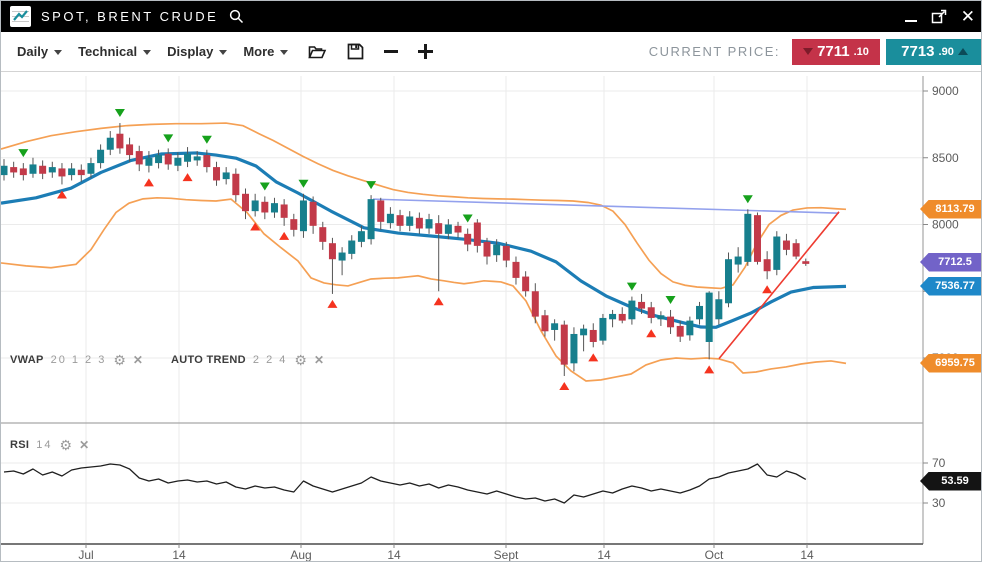 Image resolution: width=982 pixels, height=562 pixels. What do you see at coordinates (950, 286) in the screenshot?
I see `vwap-price-badge: 7536.77` at bounding box center [950, 286].